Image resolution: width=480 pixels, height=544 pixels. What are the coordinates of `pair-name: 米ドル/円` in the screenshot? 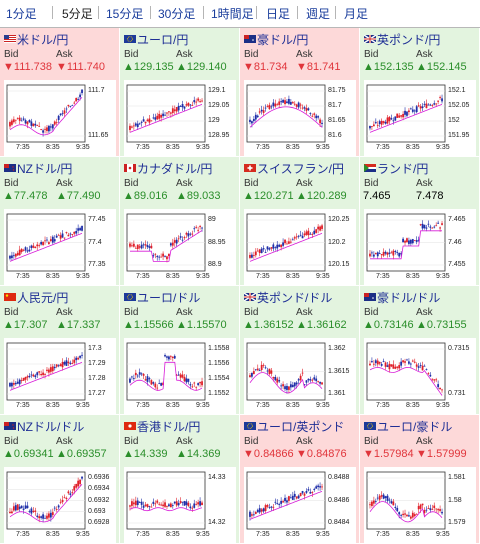 It's located at (43, 40).